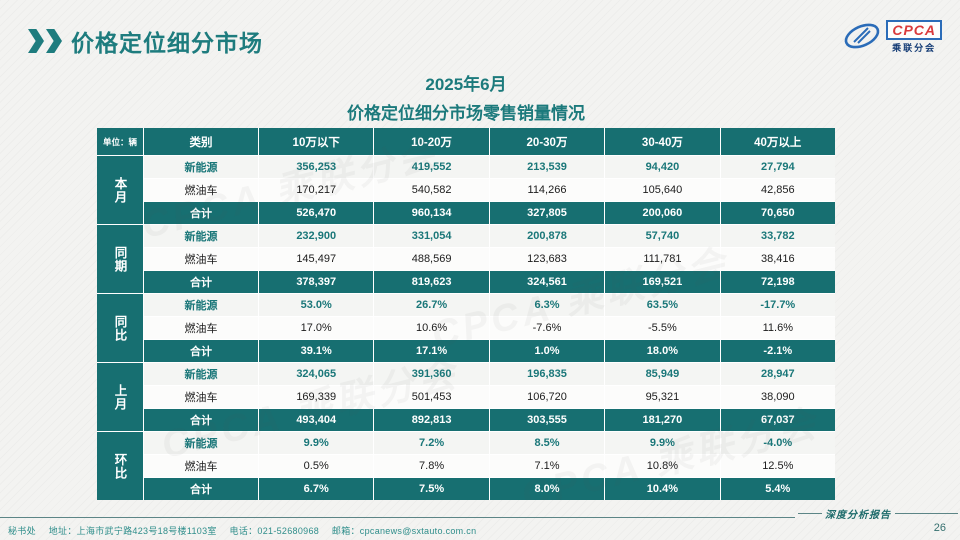 Image resolution: width=960 pixels, height=540 pixels. I want to click on page-title: 价格定位细分市场, so click(167, 43).